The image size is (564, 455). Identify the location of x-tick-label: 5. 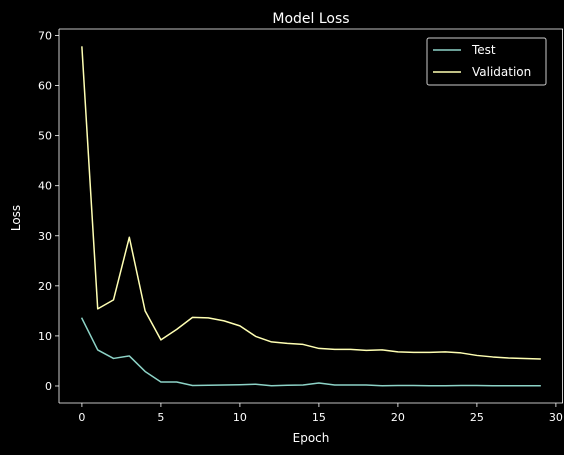
(160, 417).